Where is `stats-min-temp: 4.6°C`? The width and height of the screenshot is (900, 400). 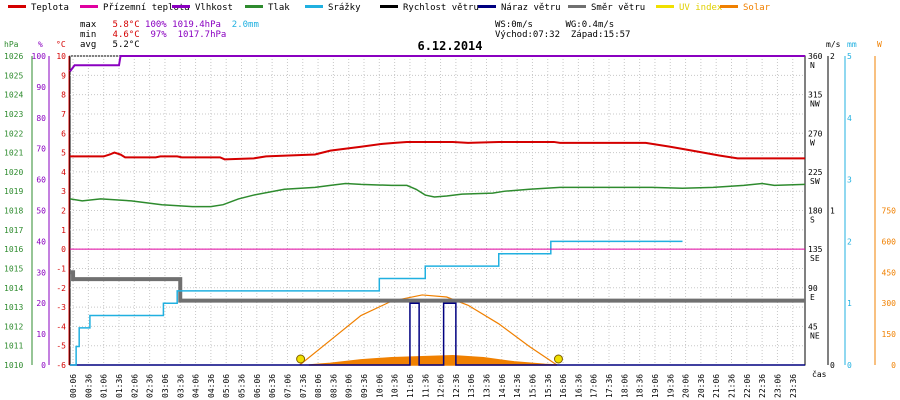
stats-min-temp: 4.6°C is located at coordinates (126, 35).